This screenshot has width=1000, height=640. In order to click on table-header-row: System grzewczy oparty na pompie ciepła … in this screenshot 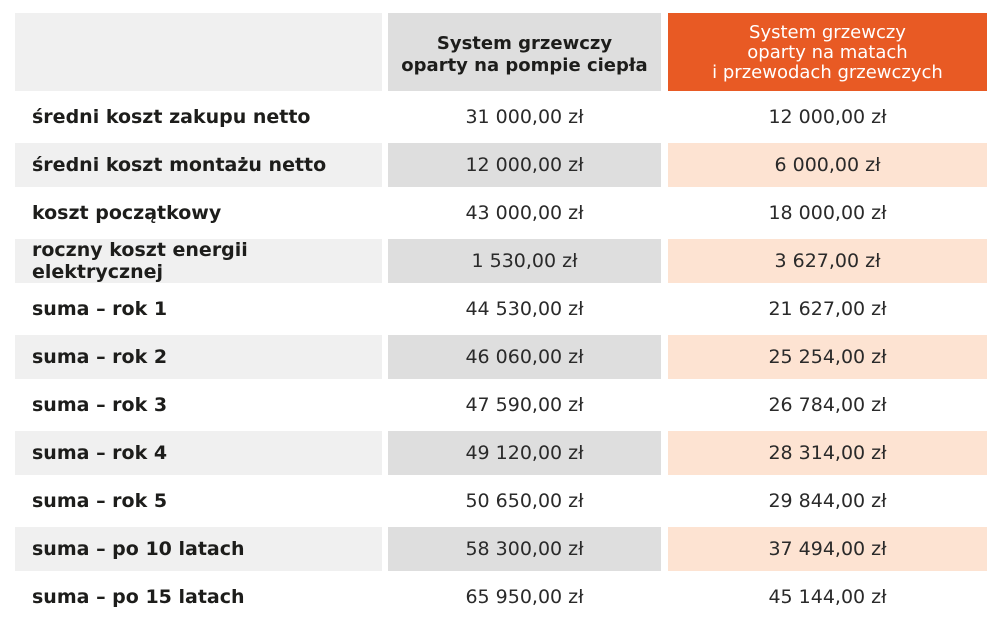, I will do `click(501, 52)`.